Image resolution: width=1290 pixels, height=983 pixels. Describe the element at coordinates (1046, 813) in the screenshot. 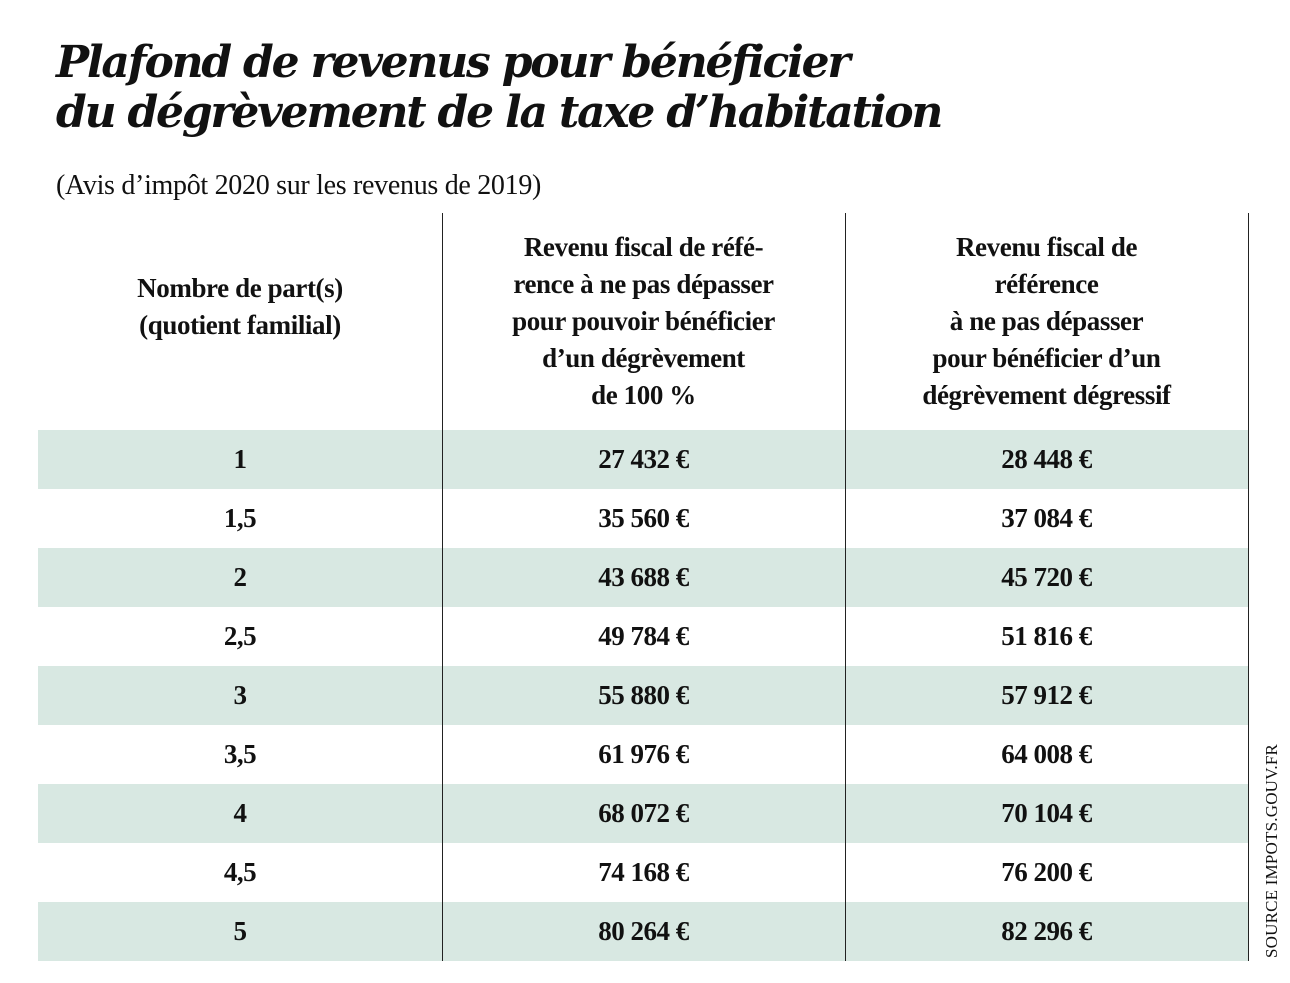

I see `cell-degressive-relief: 70 104 €` at that location.